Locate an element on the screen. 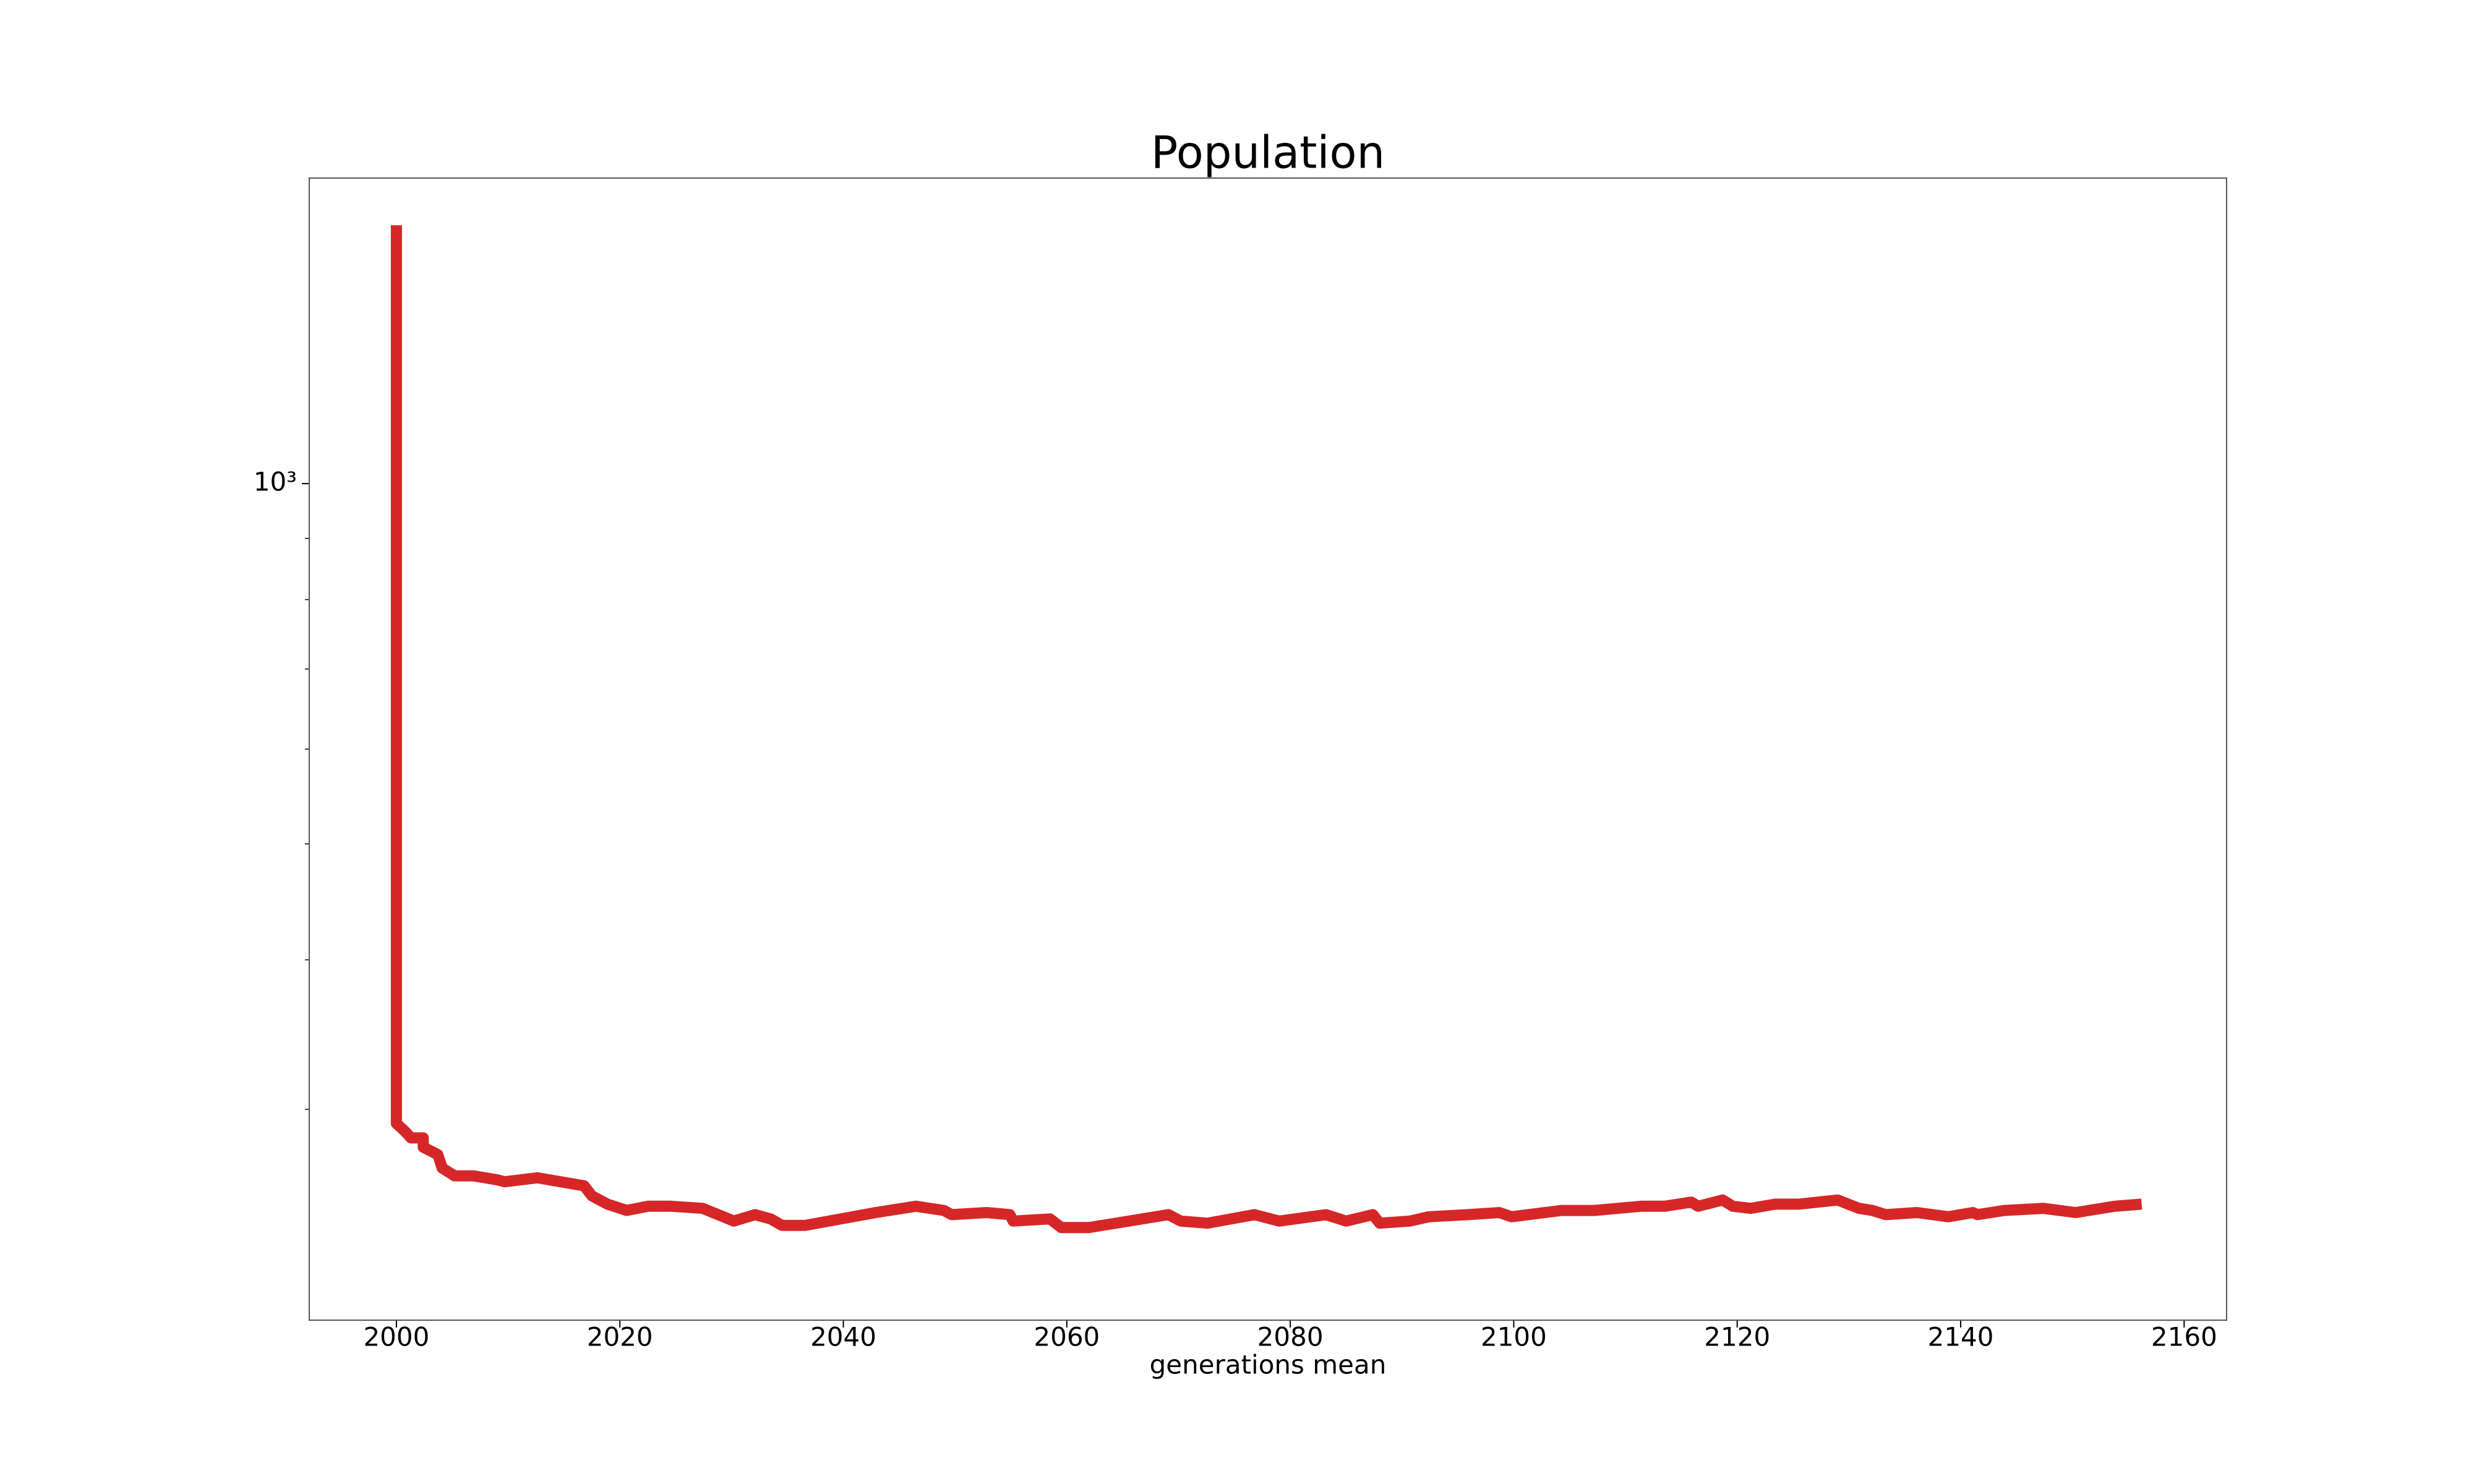 The image size is (2474, 1484). x-tick-label: 2020 is located at coordinates (620, 1337).